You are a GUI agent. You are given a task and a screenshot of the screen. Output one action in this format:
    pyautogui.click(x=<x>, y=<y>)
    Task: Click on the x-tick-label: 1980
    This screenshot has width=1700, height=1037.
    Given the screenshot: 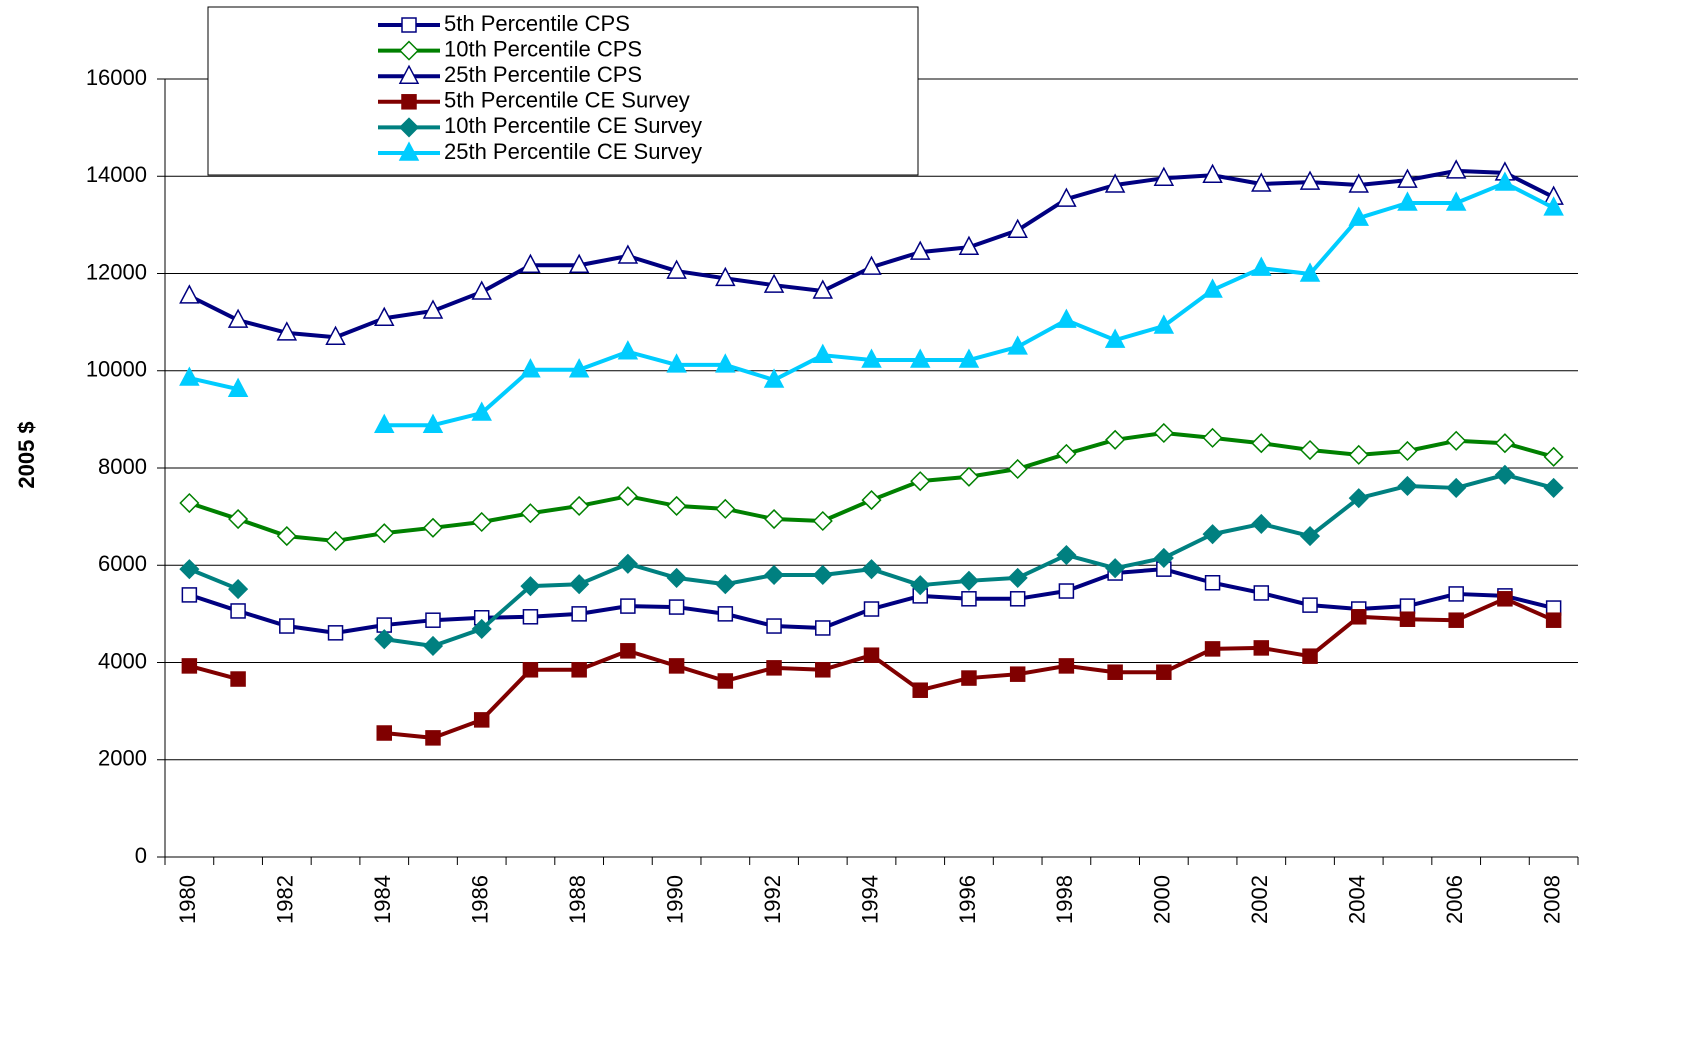 What is the action you would take?
    pyautogui.click(x=187, y=899)
    